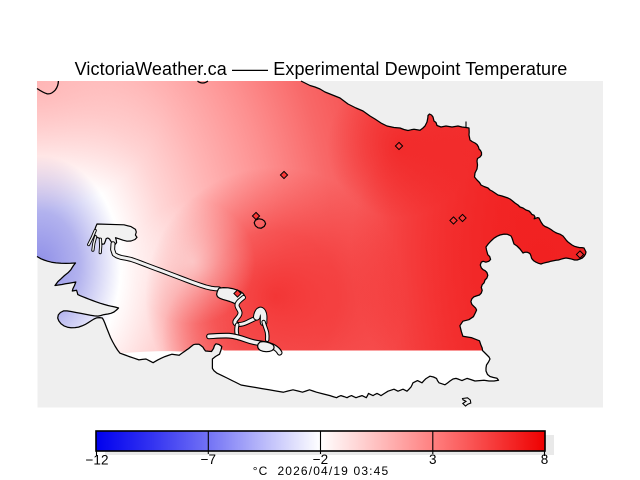 This screenshot has width=640, height=480. What do you see at coordinates (433, 459) in the screenshot?
I see `svg-text: 3` at bounding box center [433, 459].